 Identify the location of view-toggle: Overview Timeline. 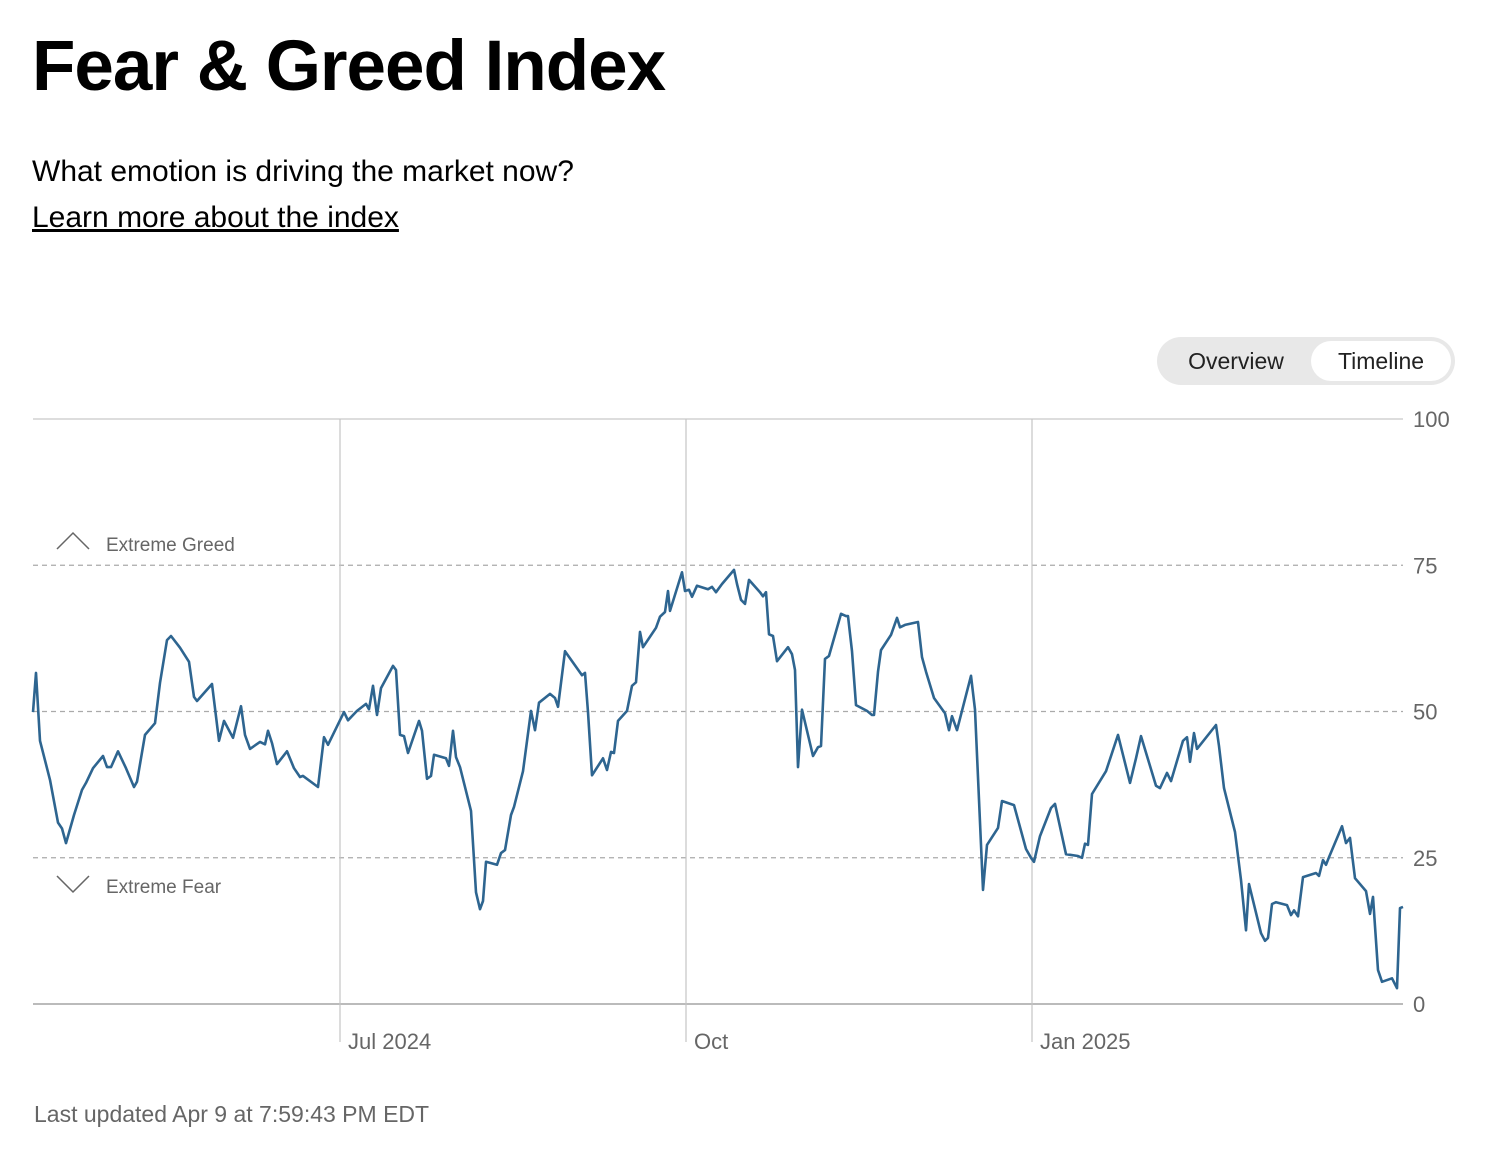
(1306, 361).